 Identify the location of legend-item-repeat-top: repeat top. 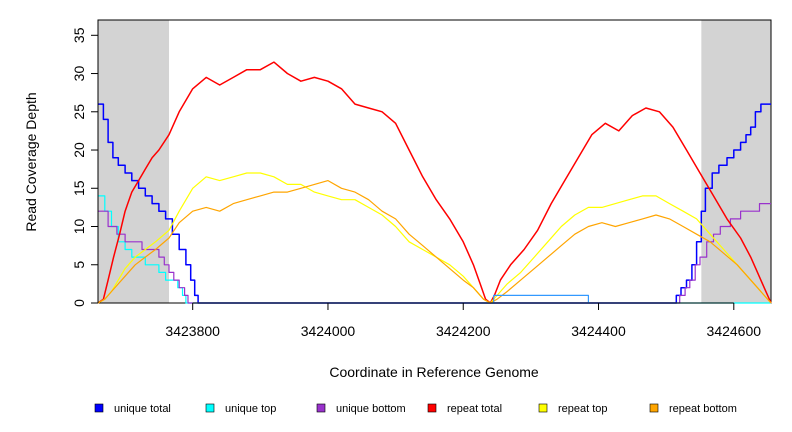
(573, 409).